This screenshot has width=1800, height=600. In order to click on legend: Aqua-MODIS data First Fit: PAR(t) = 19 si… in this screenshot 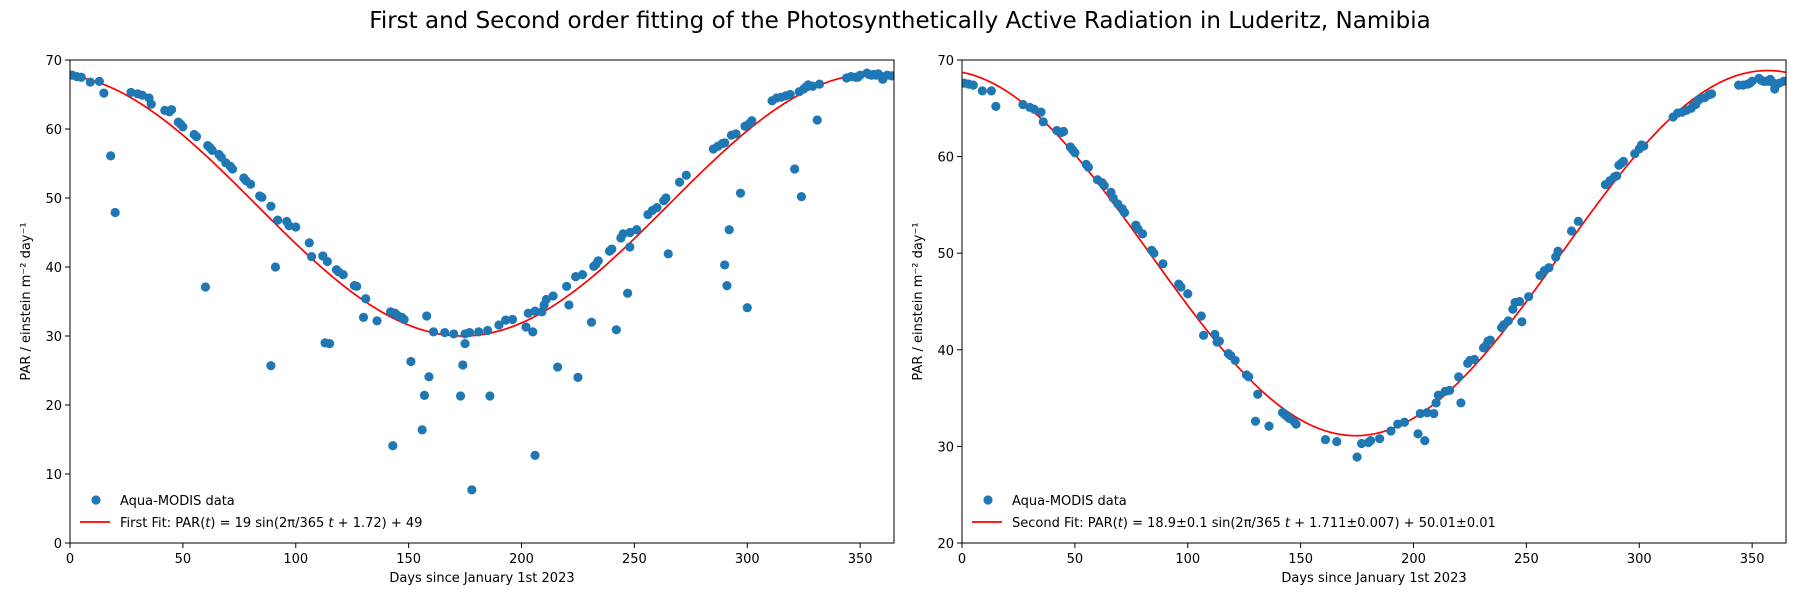, I will do `click(251, 512)`.